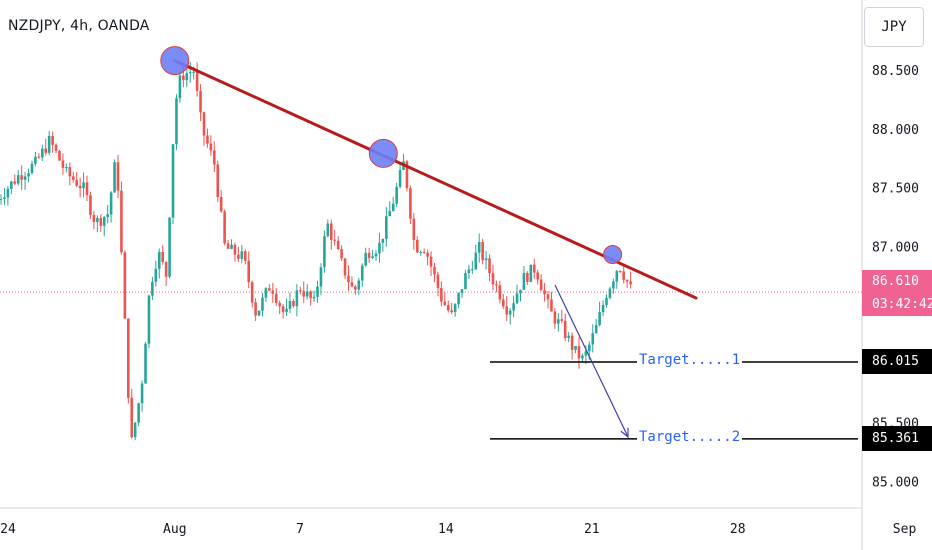  I want to click on y-tick-label: 87.500, so click(895, 189).